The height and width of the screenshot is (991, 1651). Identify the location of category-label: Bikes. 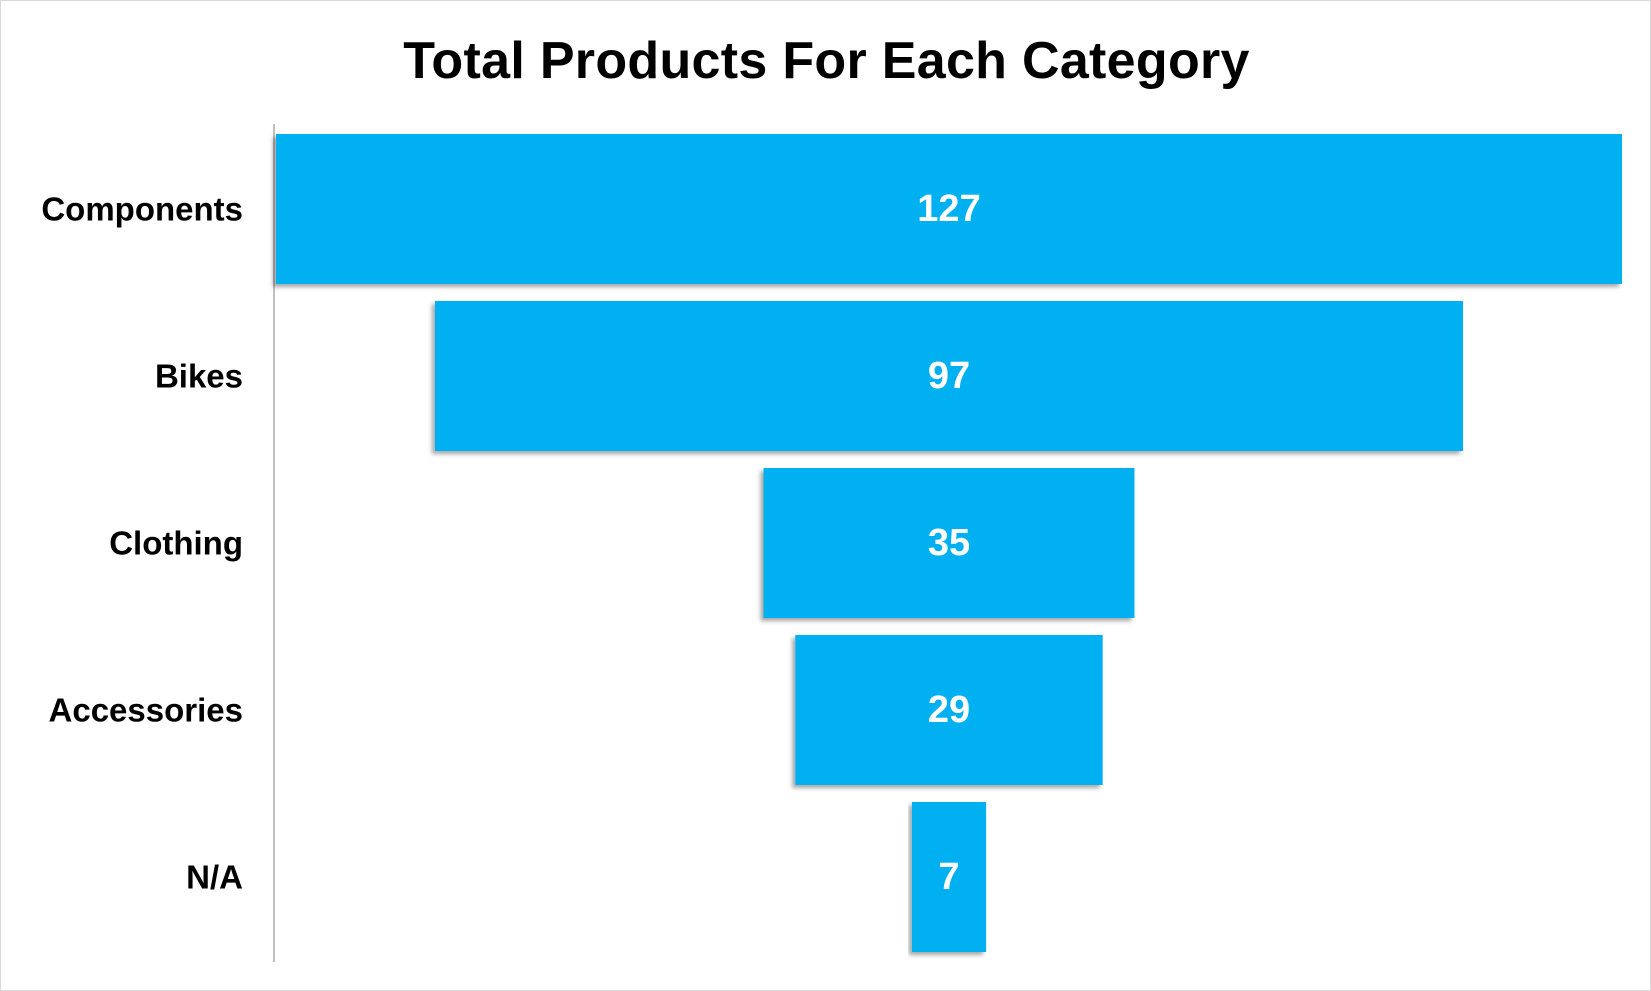
(199, 376).